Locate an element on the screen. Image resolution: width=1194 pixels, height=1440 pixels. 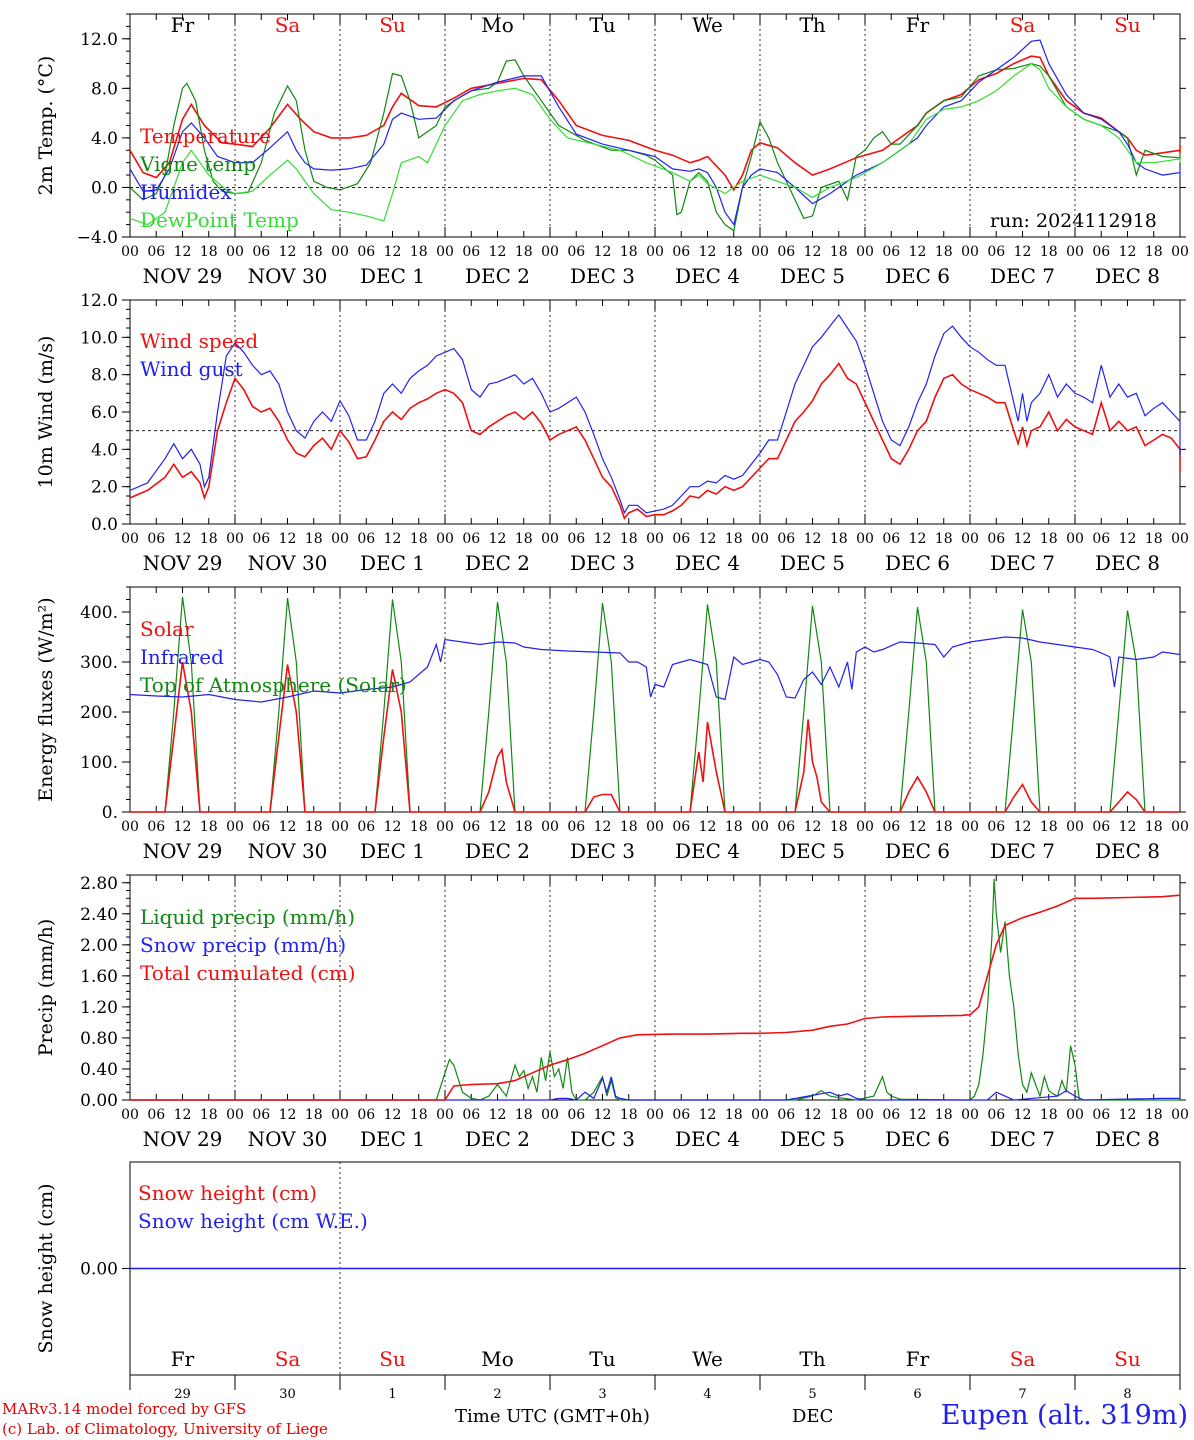
y-tick-label: 12.0 is located at coordinates (99, 40).